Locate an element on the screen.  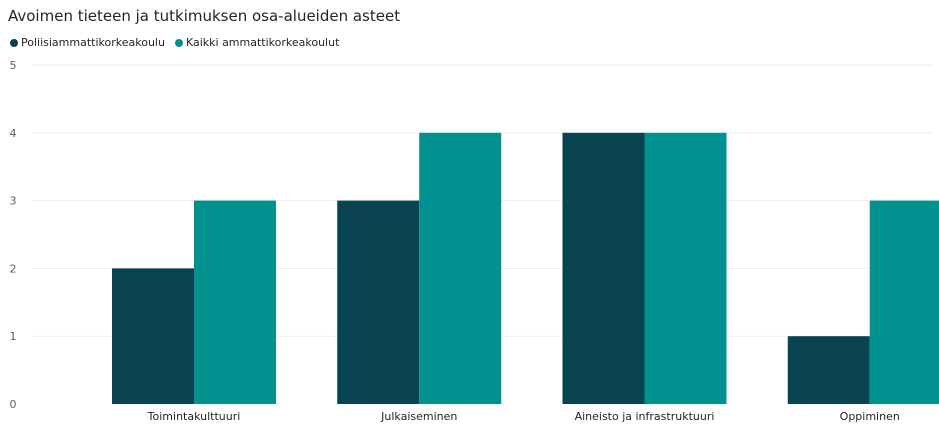
y-tick-label-1: 1 is located at coordinates (13, 336).